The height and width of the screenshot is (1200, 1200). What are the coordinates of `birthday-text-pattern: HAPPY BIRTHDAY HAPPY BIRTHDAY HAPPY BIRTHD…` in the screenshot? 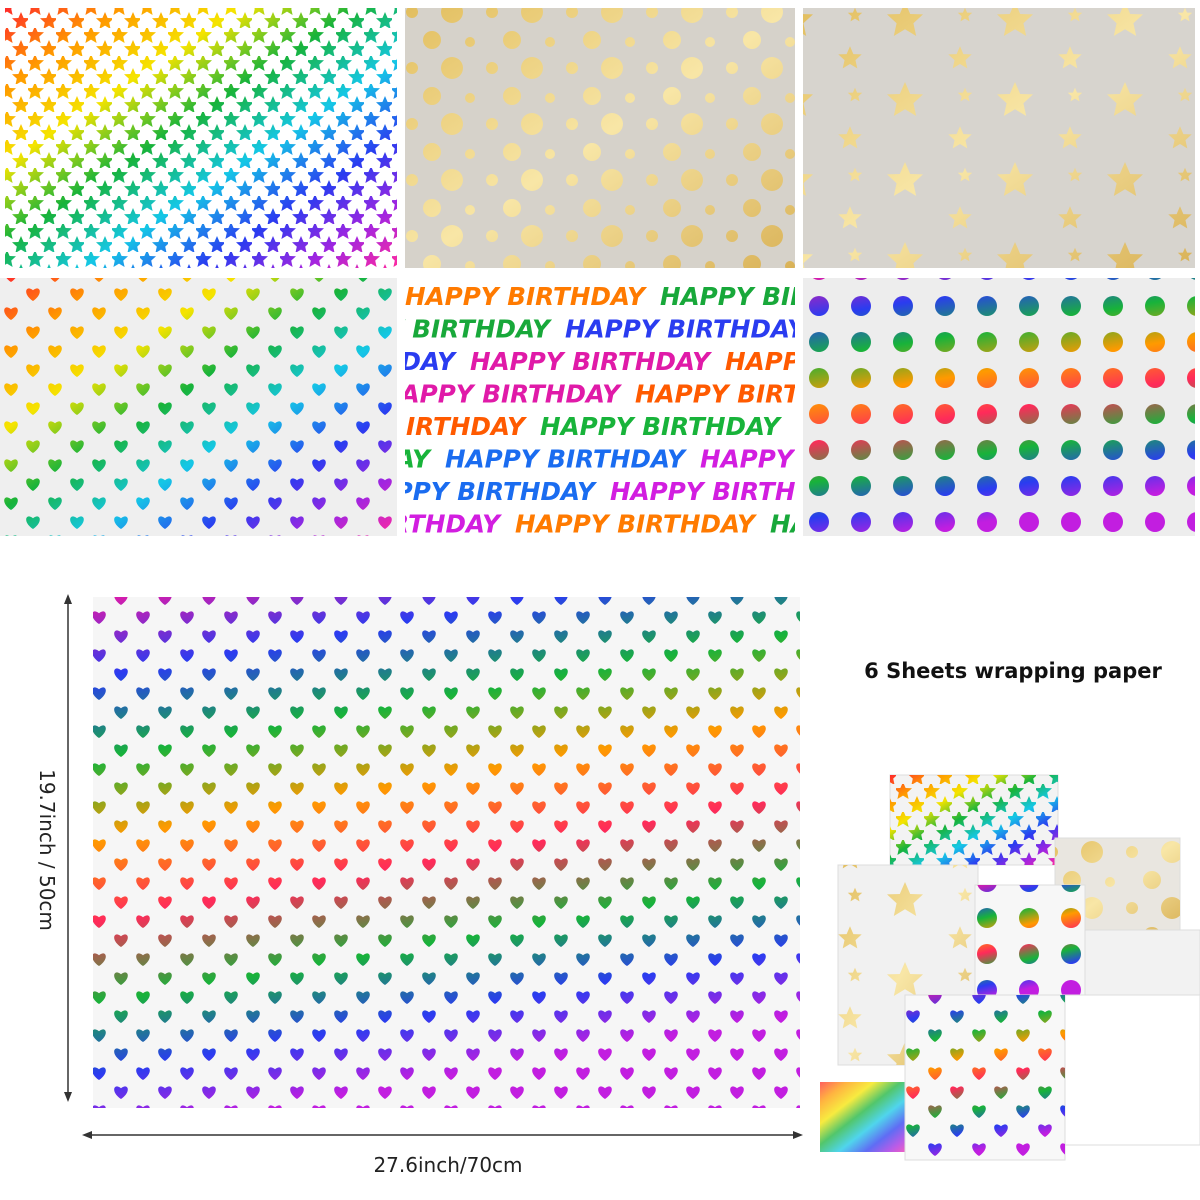 It's located at (601, 410).